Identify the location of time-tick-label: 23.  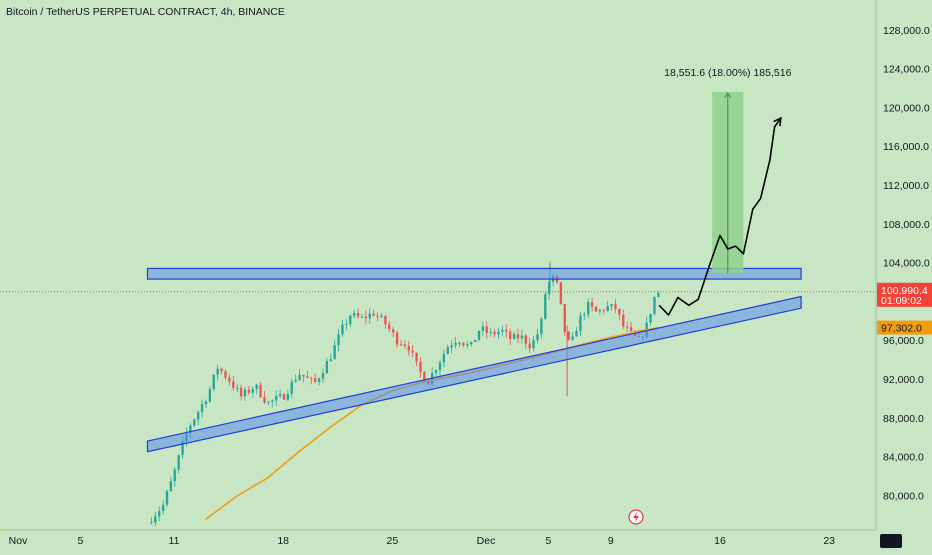
(829, 541).